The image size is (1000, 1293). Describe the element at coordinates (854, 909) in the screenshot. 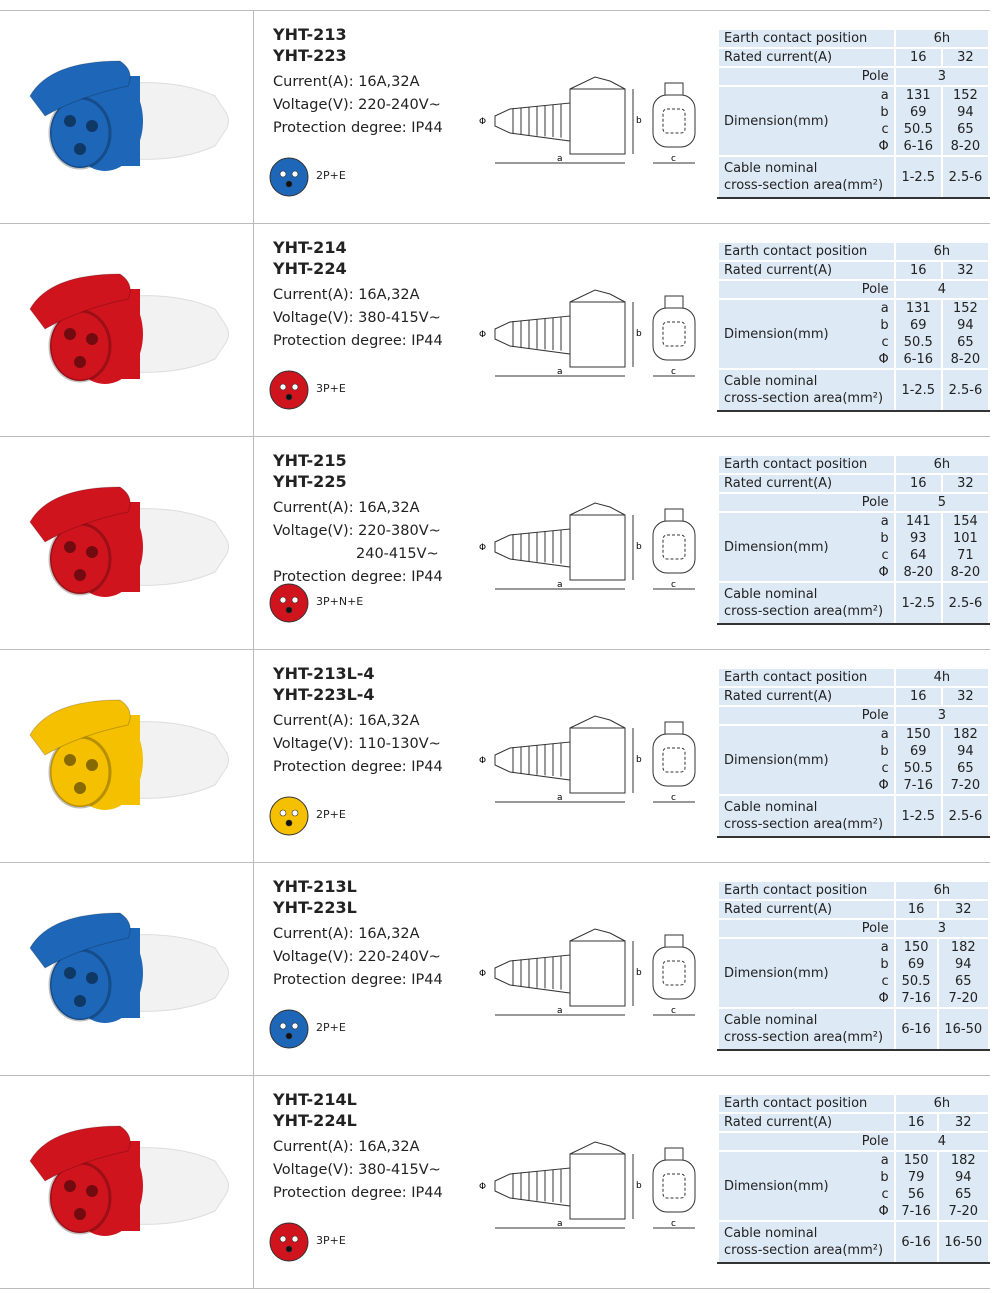

I see `table-row: Rated current(A) 16 32` at that location.